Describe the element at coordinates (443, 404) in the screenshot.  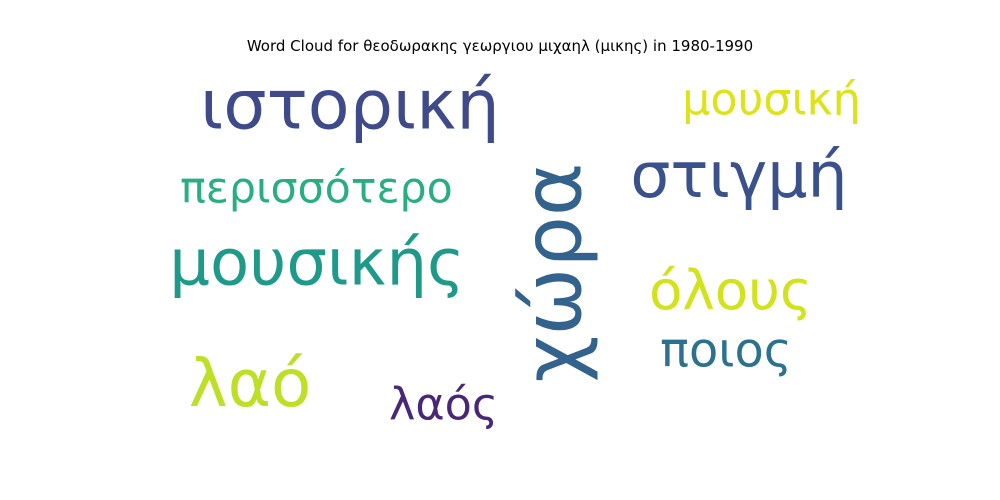
I see `word-10: λαός` at that location.